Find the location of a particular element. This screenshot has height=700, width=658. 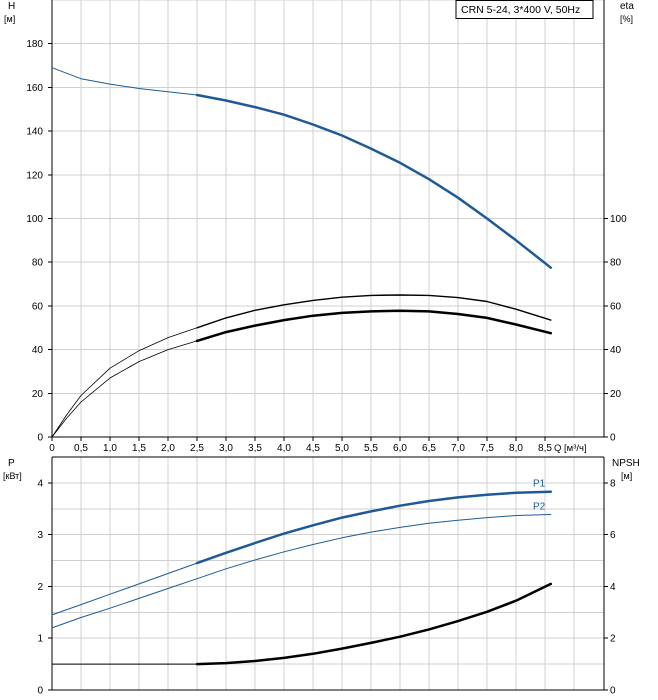

x-tick-label: 6,0 is located at coordinates (400, 448).